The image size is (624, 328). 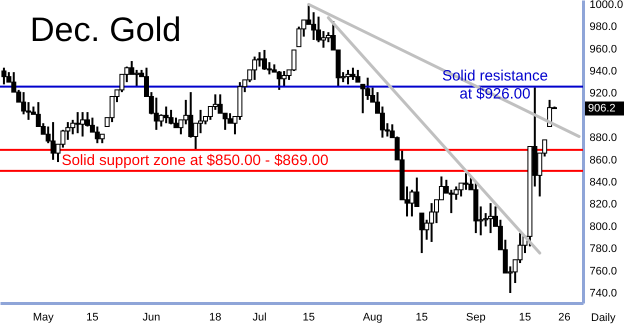 I want to click on y-tick-label: 940.0, so click(x=604, y=72).